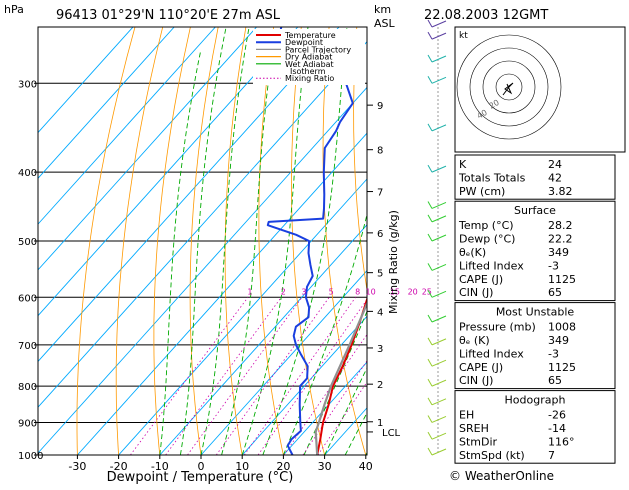 The image size is (629, 490). What do you see at coordinates (535, 400) in the screenshot?
I see `indices-block-title: Hodograph` at bounding box center [535, 400].